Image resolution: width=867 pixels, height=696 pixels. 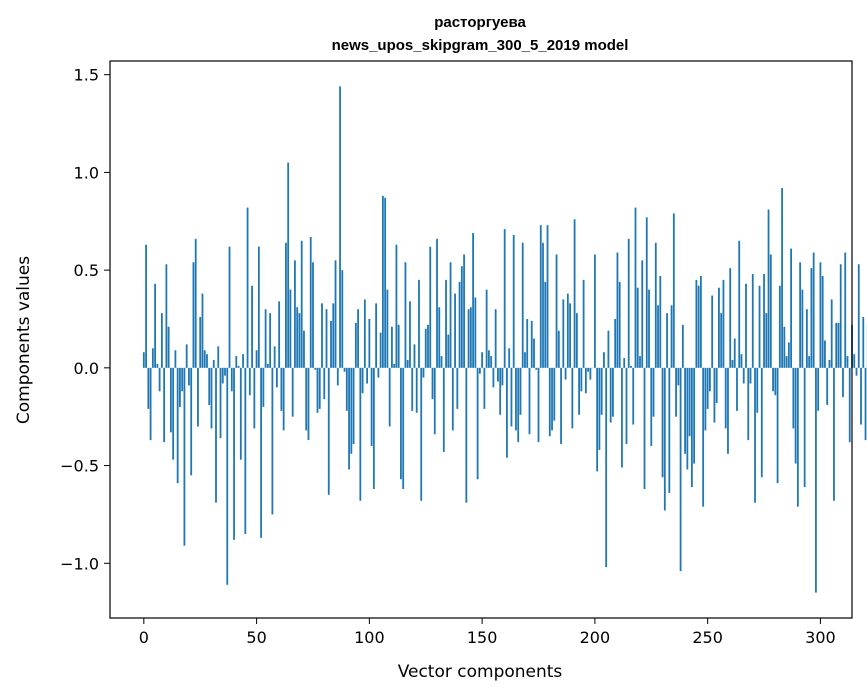 I want to click on y-tick-label: 1.5, so click(x=86, y=75).